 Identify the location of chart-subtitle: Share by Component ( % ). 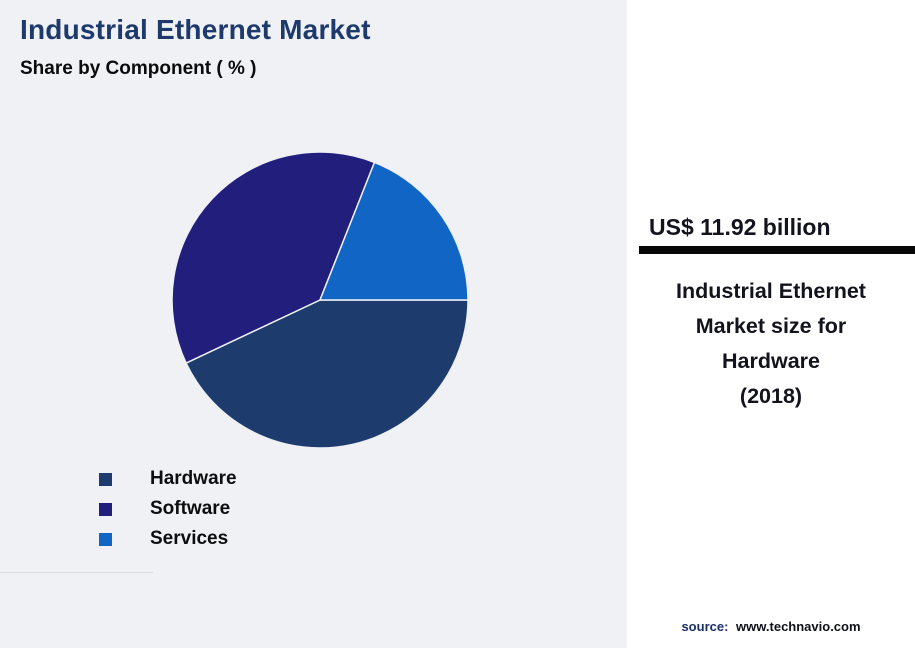
(138, 68).